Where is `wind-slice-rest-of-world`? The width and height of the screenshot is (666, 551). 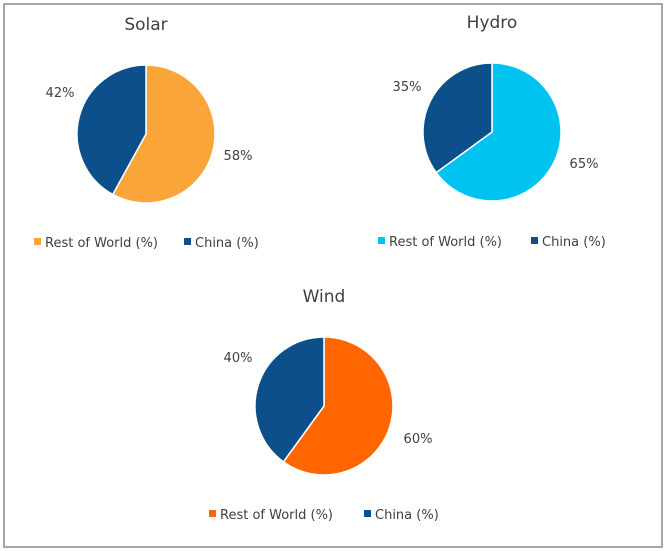 wind-slice-rest-of-world is located at coordinates (338, 406).